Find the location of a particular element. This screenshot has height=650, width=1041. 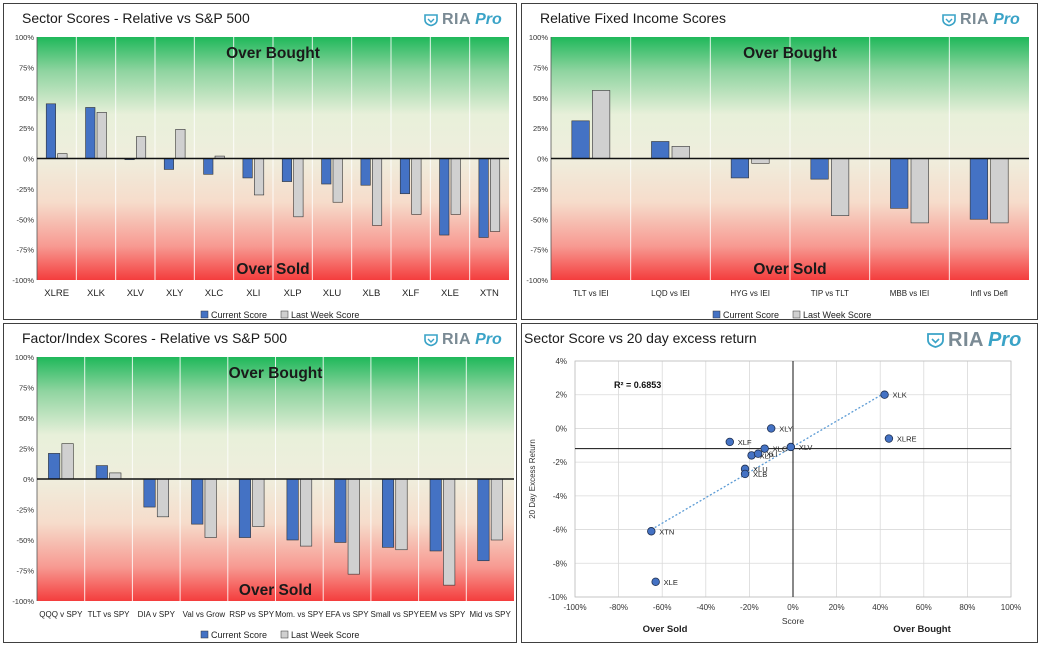

legend-current: Current Score is located at coordinates (239, 315).